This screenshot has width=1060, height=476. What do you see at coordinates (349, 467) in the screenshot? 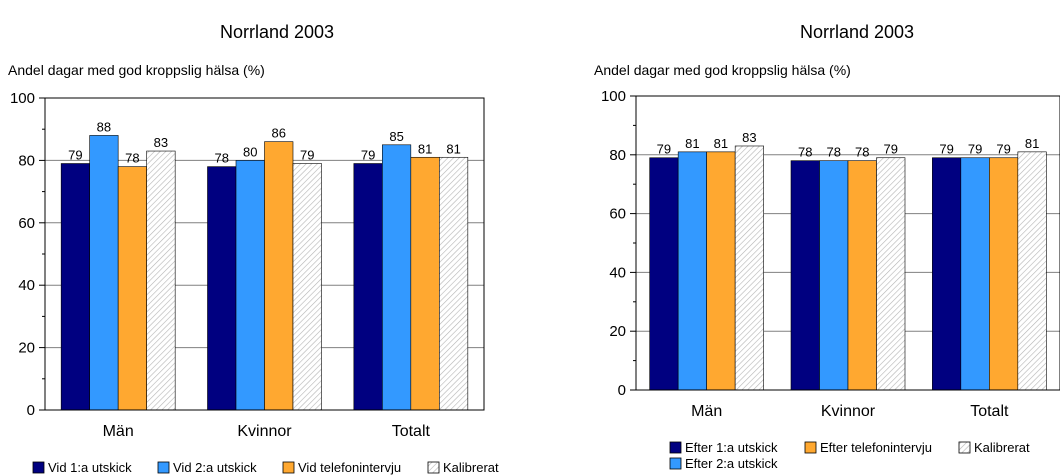
I see `legend-label: Vid telefonintervju` at bounding box center [349, 467].